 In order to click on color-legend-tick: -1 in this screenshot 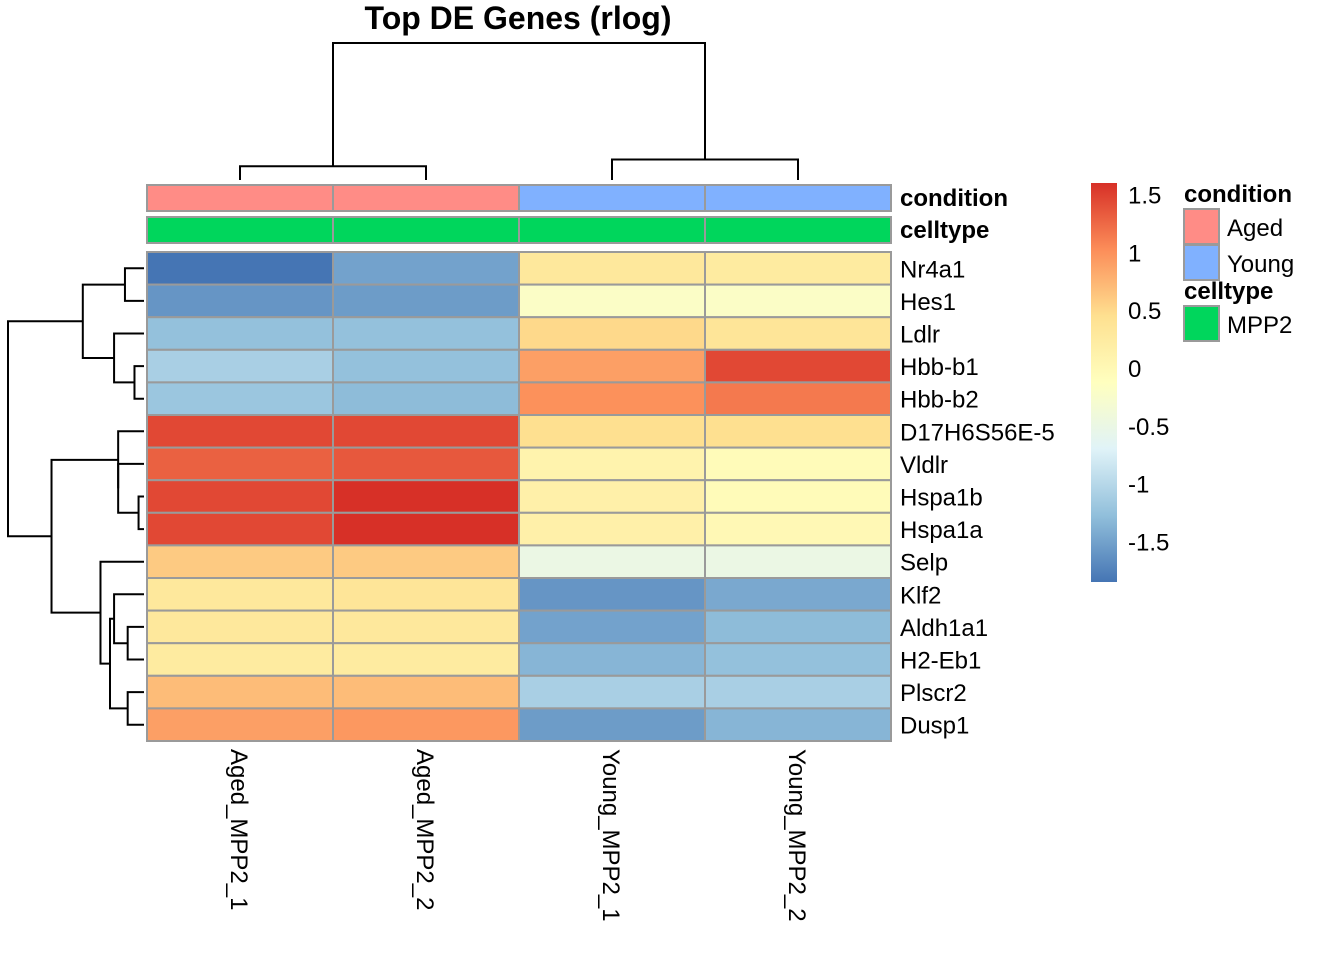, I will do `click(1138, 485)`.